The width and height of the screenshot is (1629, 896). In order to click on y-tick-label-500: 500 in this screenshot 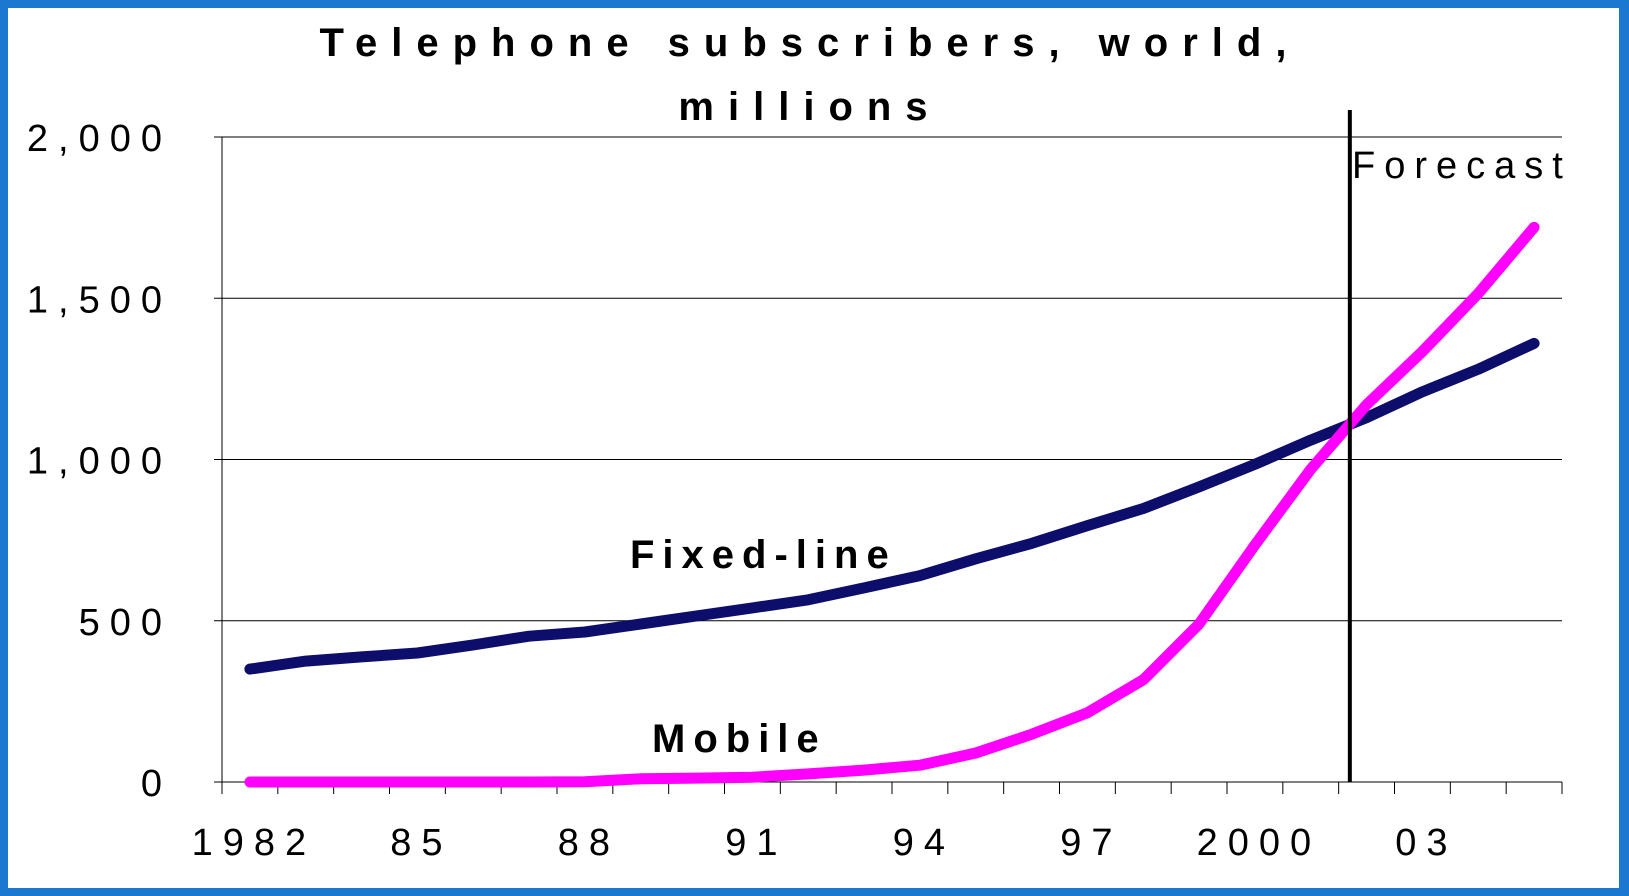, I will do `click(125, 623)`.